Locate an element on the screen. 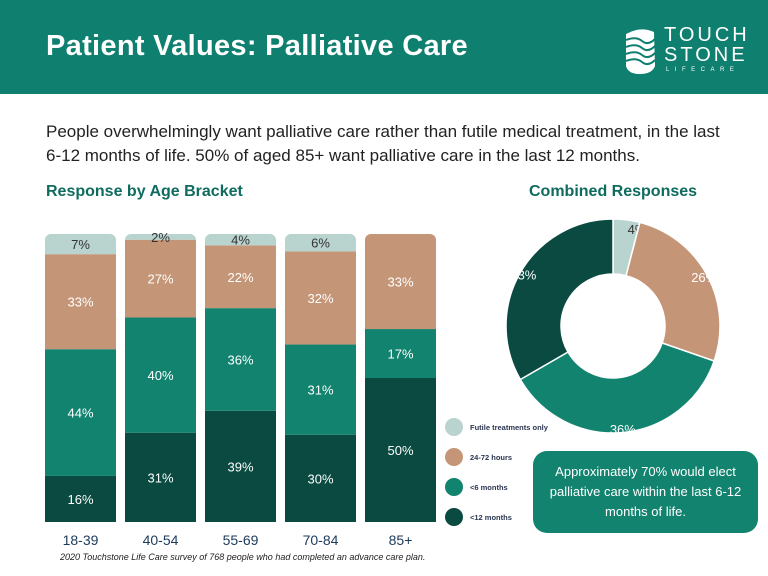 The height and width of the screenshot is (576, 768). bar-data-label: 50% is located at coordinates (400, 450).